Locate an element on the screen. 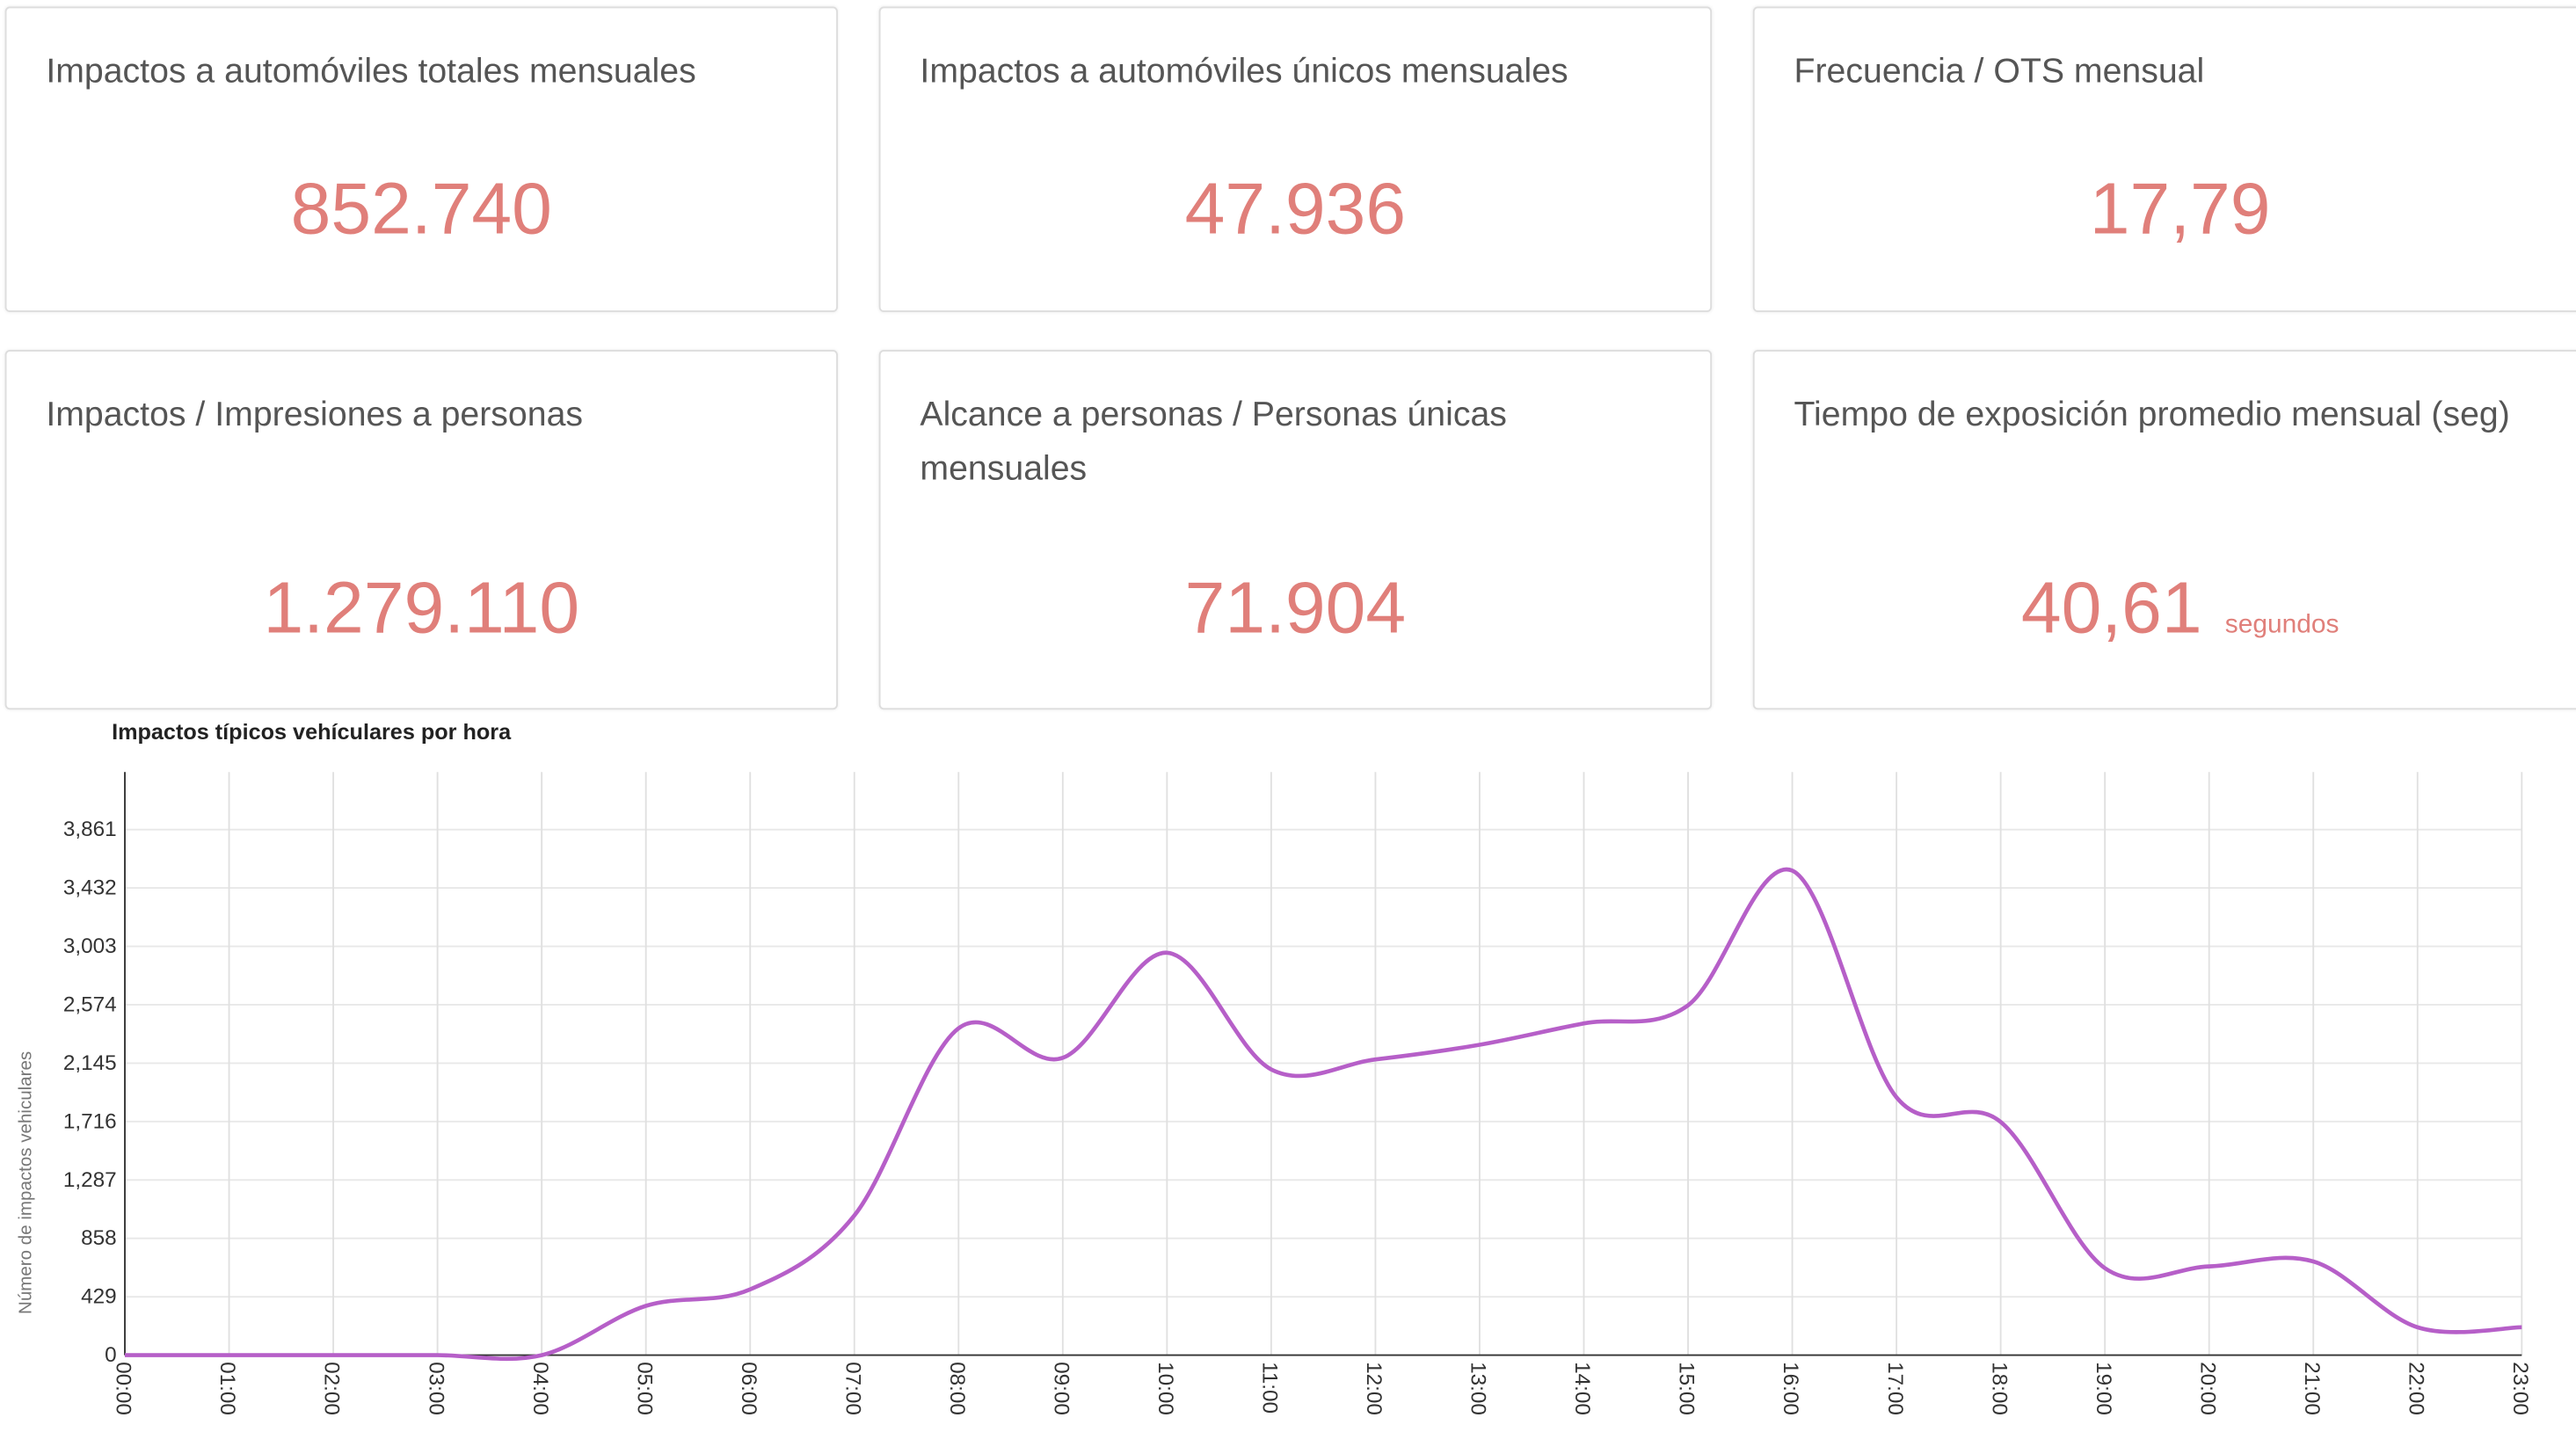  x-tick-label: 16:00 is located at coordinates (1790, 1388).